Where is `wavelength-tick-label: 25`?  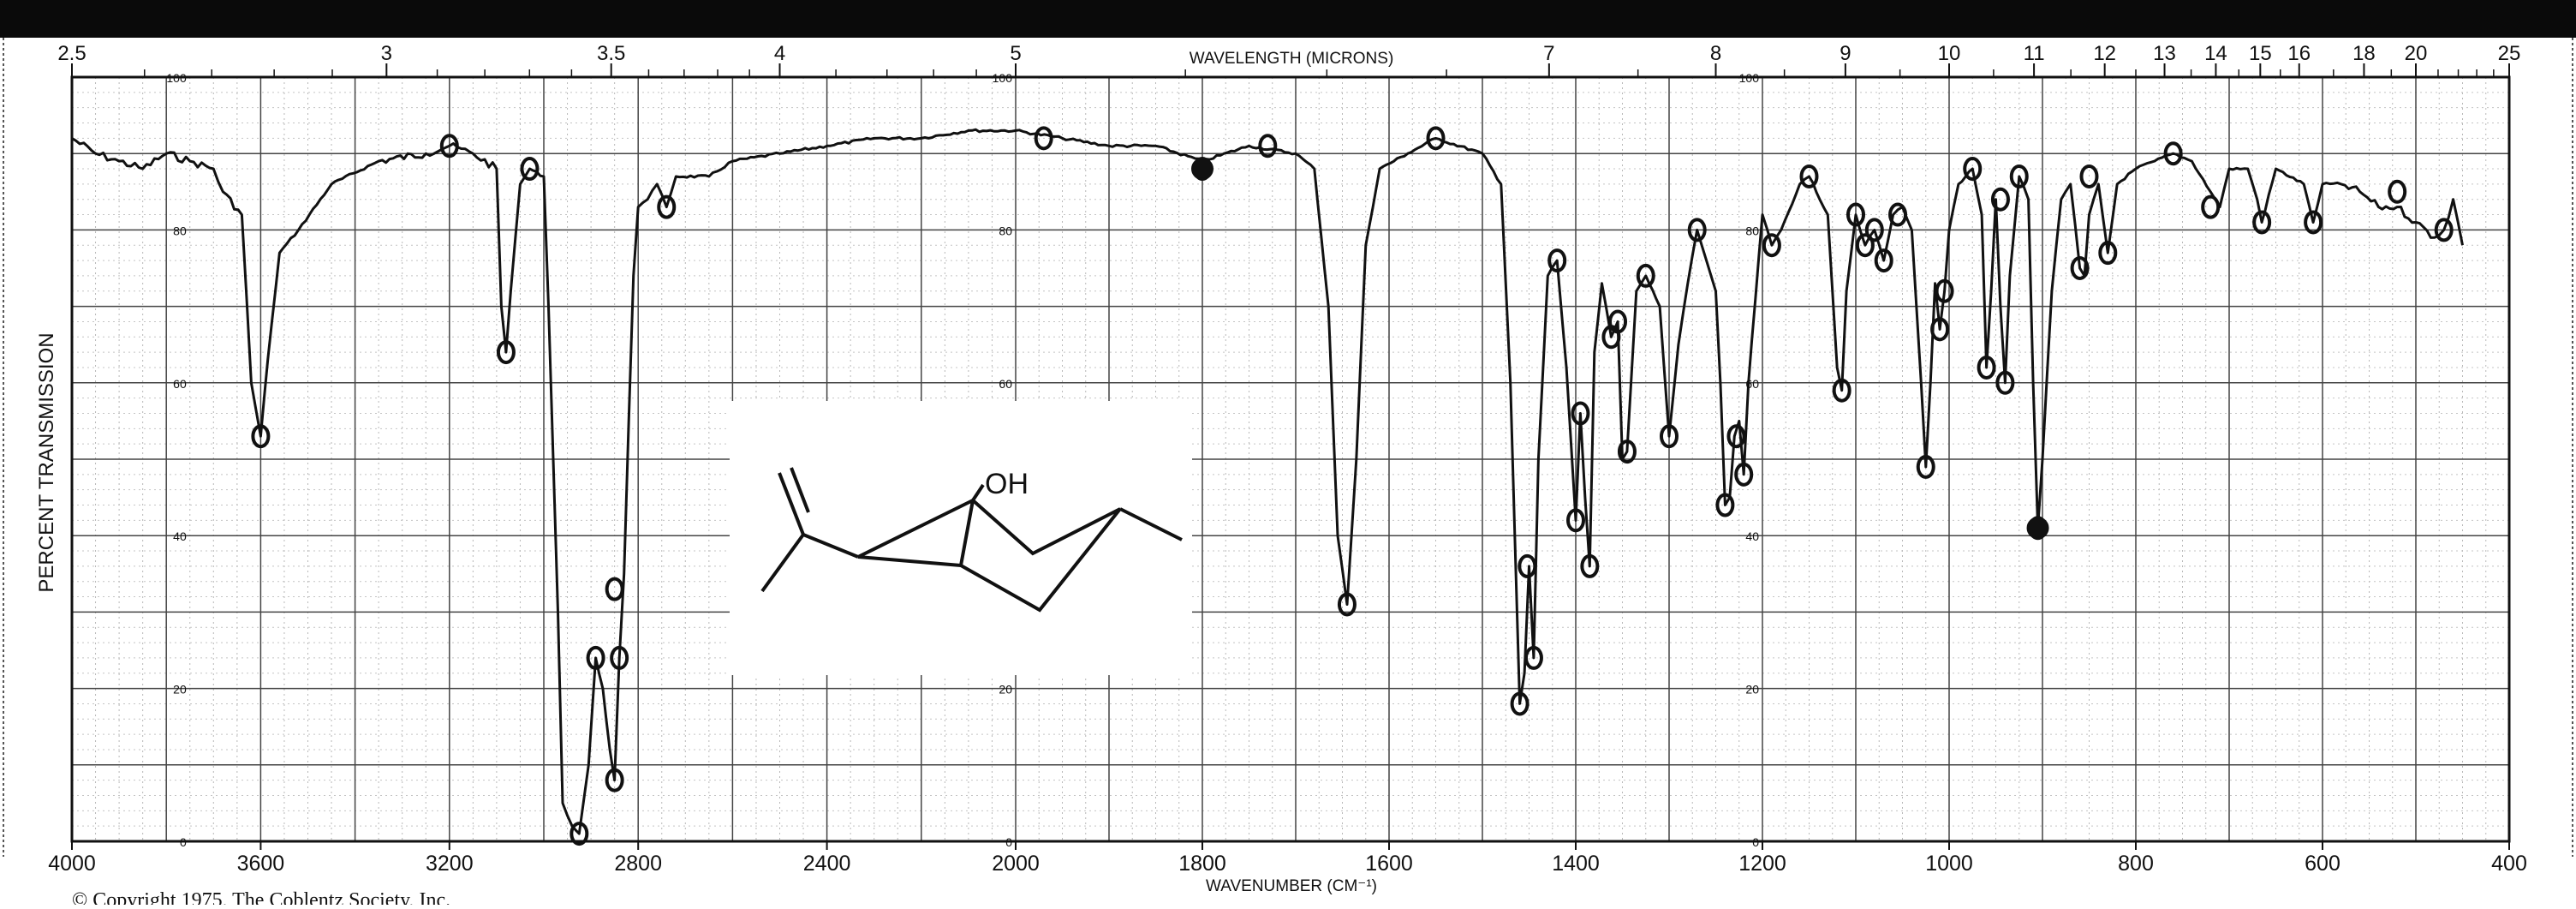 wavelength-tick-label: 25 is located at coordinates (2509, 53).